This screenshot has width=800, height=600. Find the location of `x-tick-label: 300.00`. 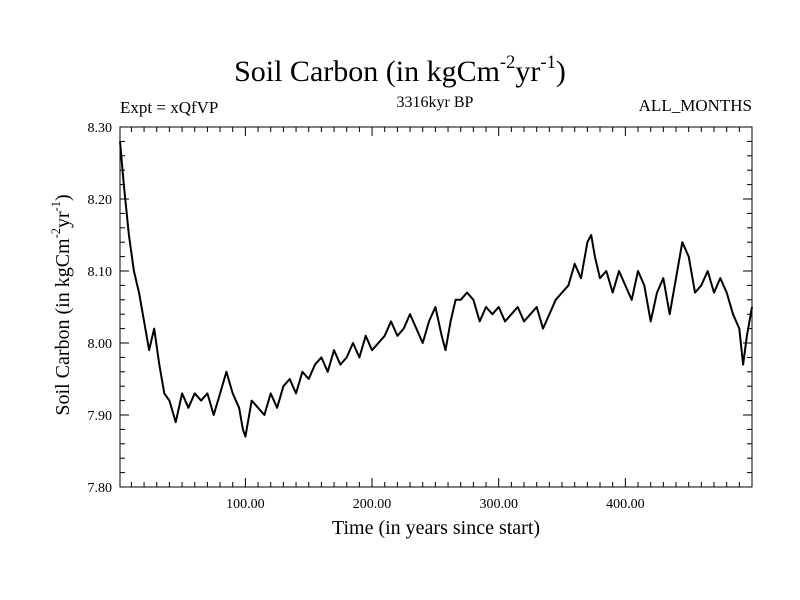

x-tick-label: 300.00 is located at coordinates (498, 504).